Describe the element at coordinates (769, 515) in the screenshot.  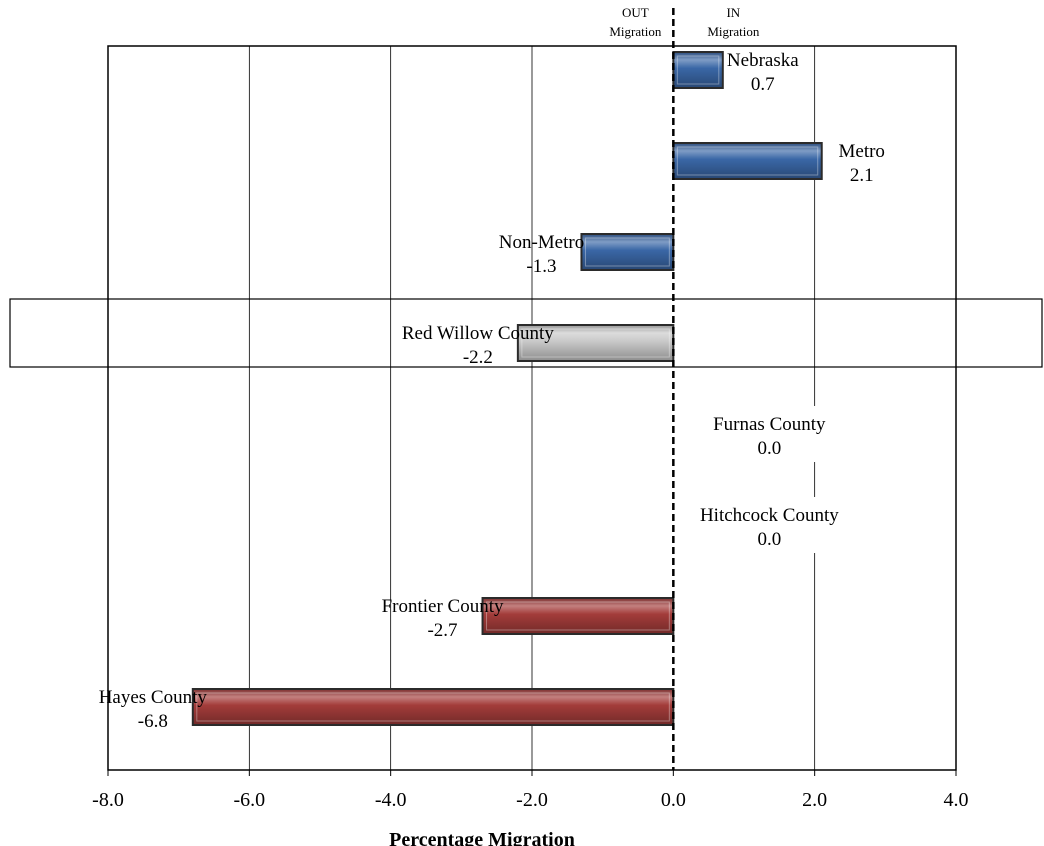
I see `bar-category-label: Hitchcock County` at that location.